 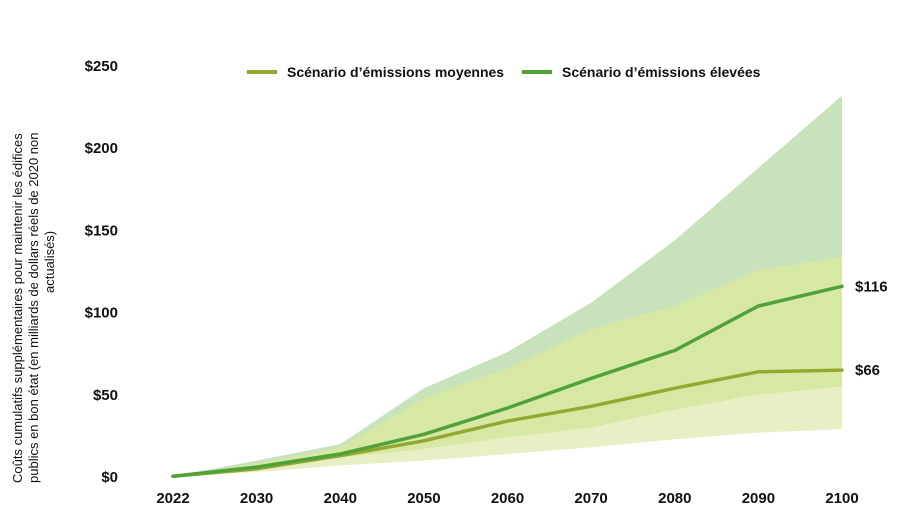 What do you see at coordinates (867, 370) in the screenshot?
I see `end-label-0: $66` at bounding box center [867, 370].